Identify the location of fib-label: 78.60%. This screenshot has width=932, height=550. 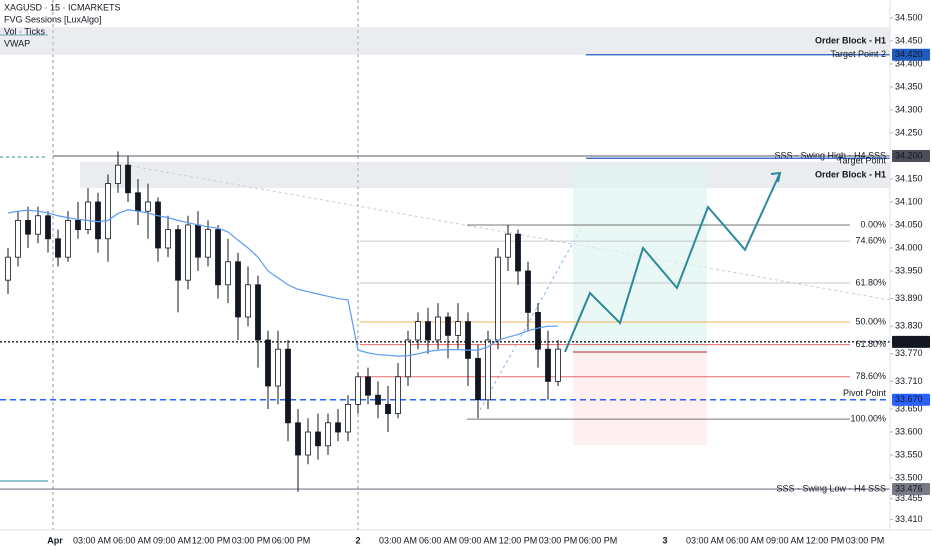
(870, 376).